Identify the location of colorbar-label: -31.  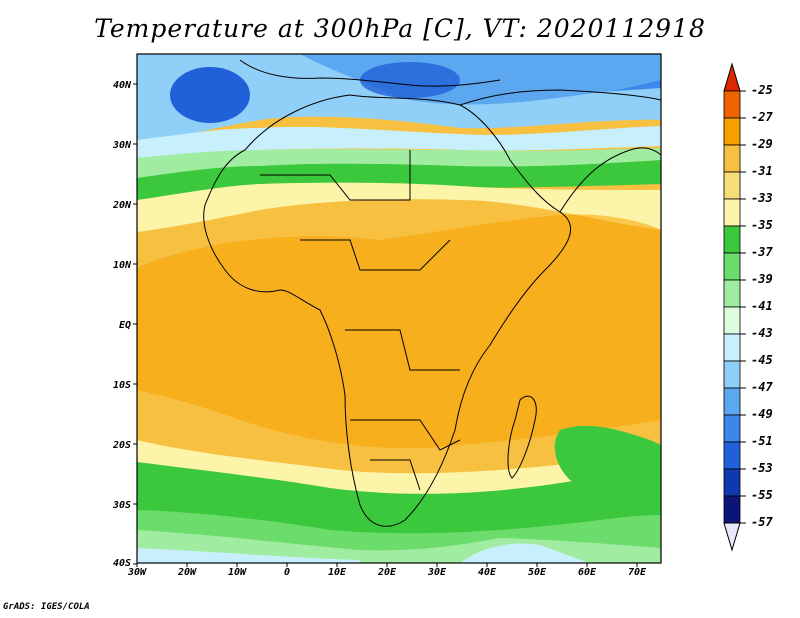
(762, 171).